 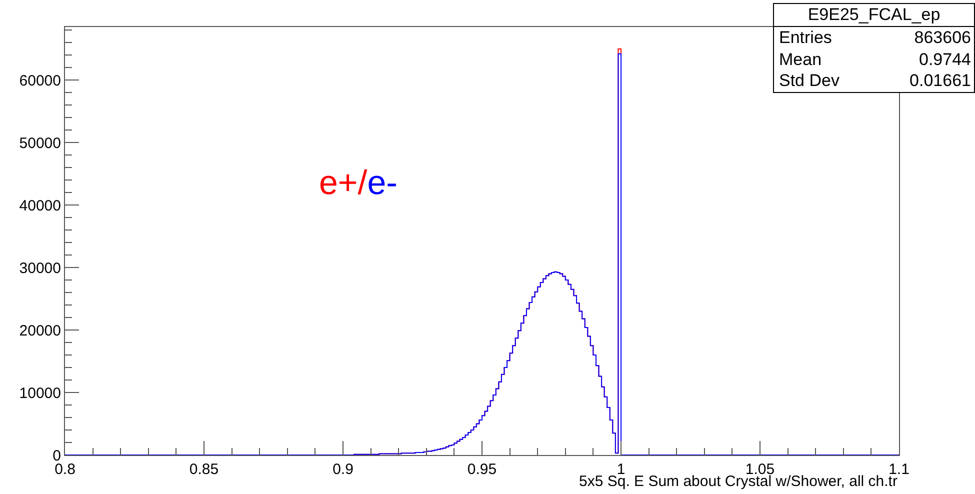 What do you see at coordinates (945, 59) in the screenshot?
I see `text: 0.9744` at bounding box center [945, 59].